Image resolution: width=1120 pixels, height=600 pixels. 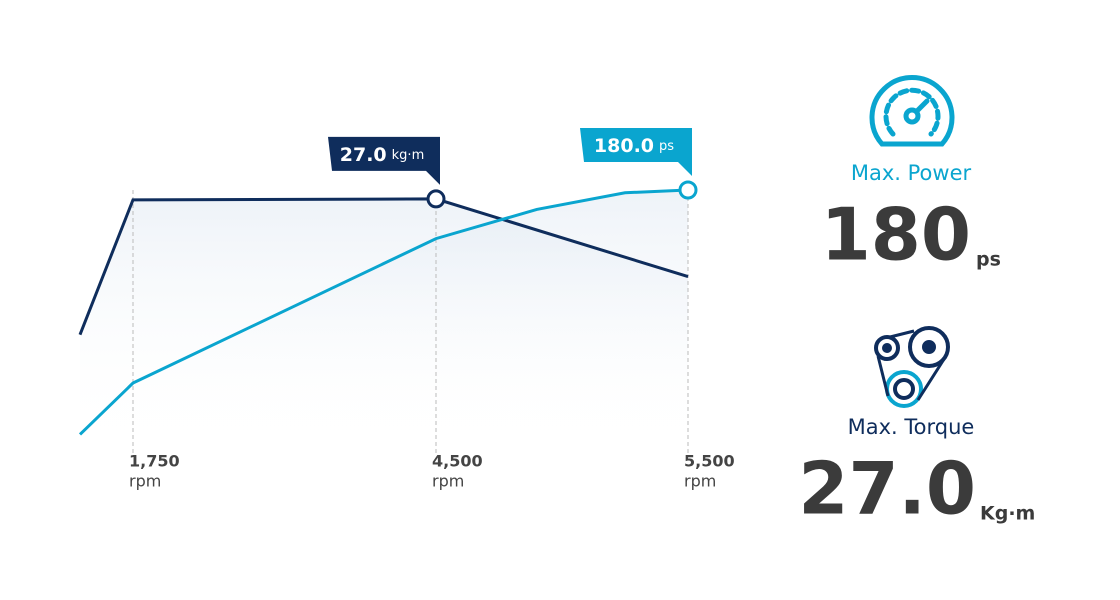 I want to click on peak-unit: ps, so click(x=666, y=146).